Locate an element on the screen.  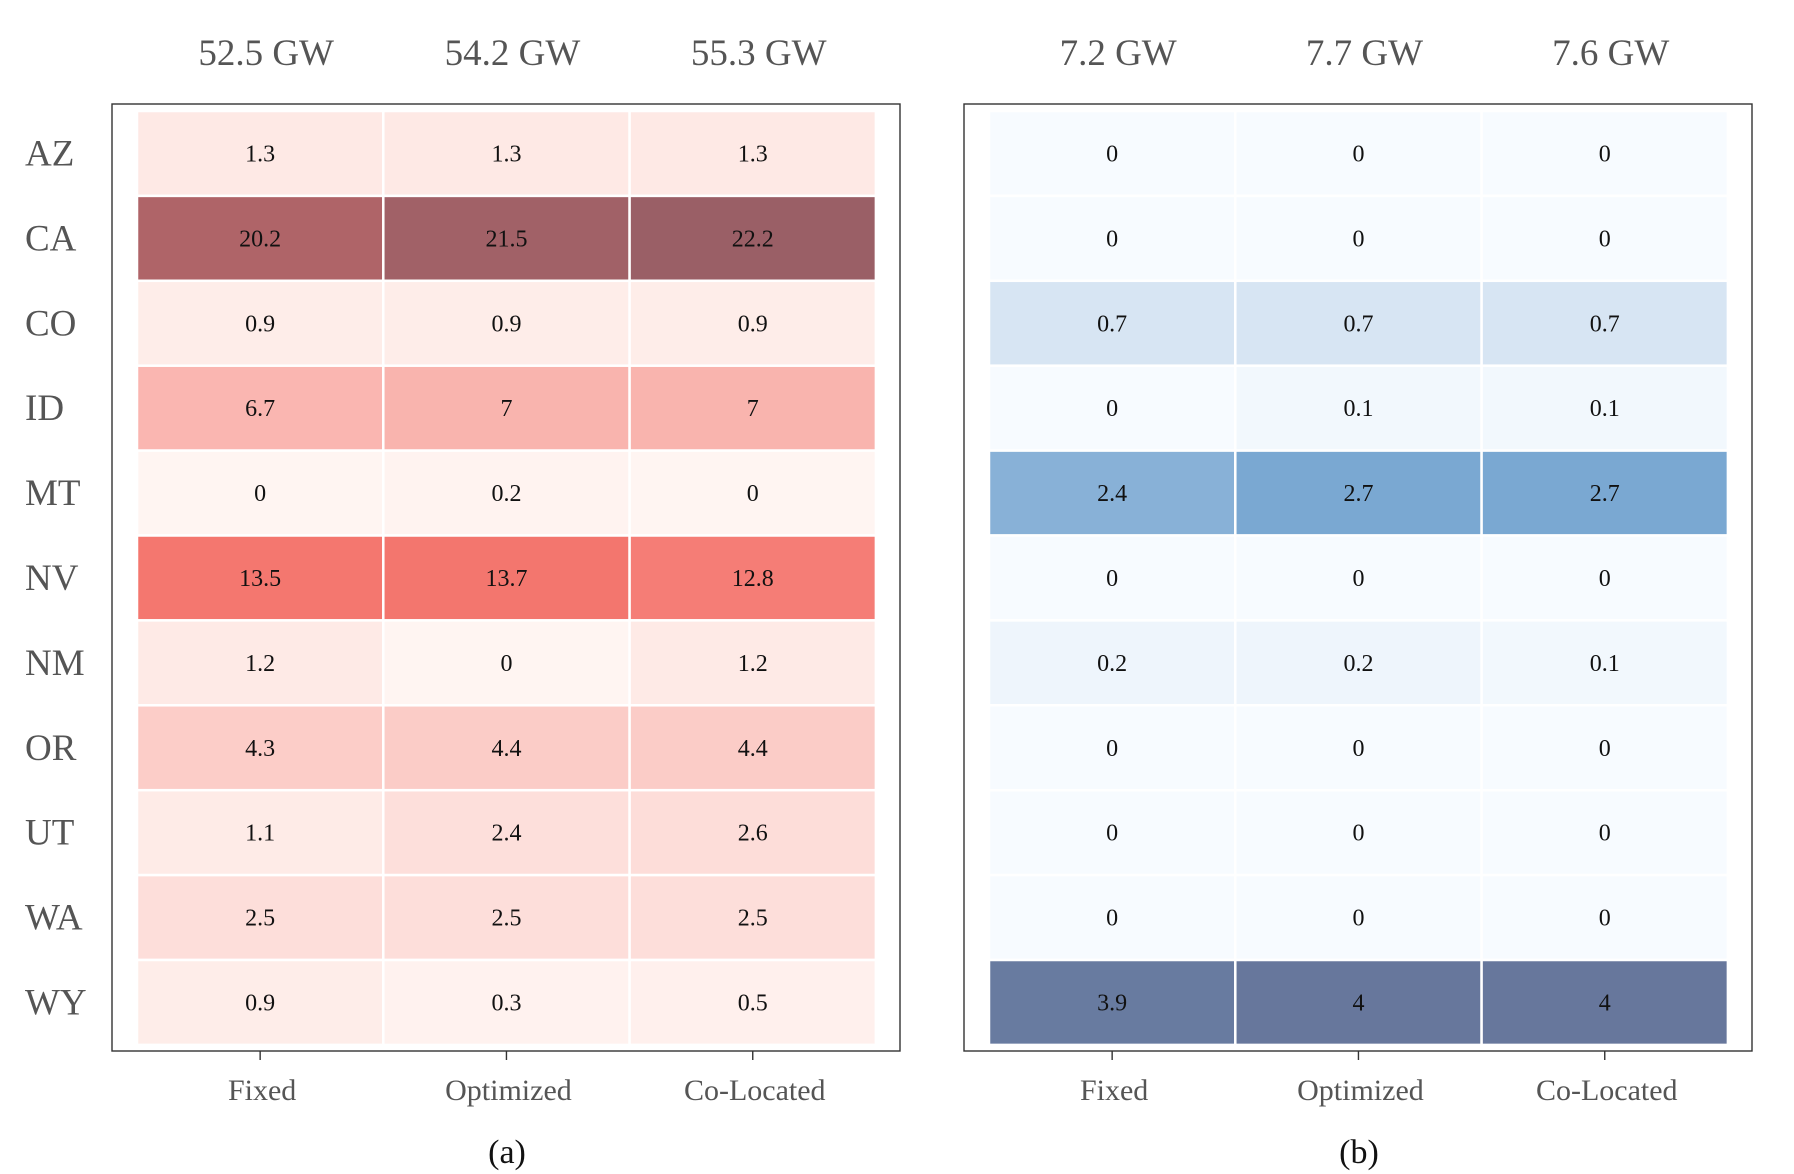
heatmap-cell-a-wa-fixed is located at coordinates (260, 917).